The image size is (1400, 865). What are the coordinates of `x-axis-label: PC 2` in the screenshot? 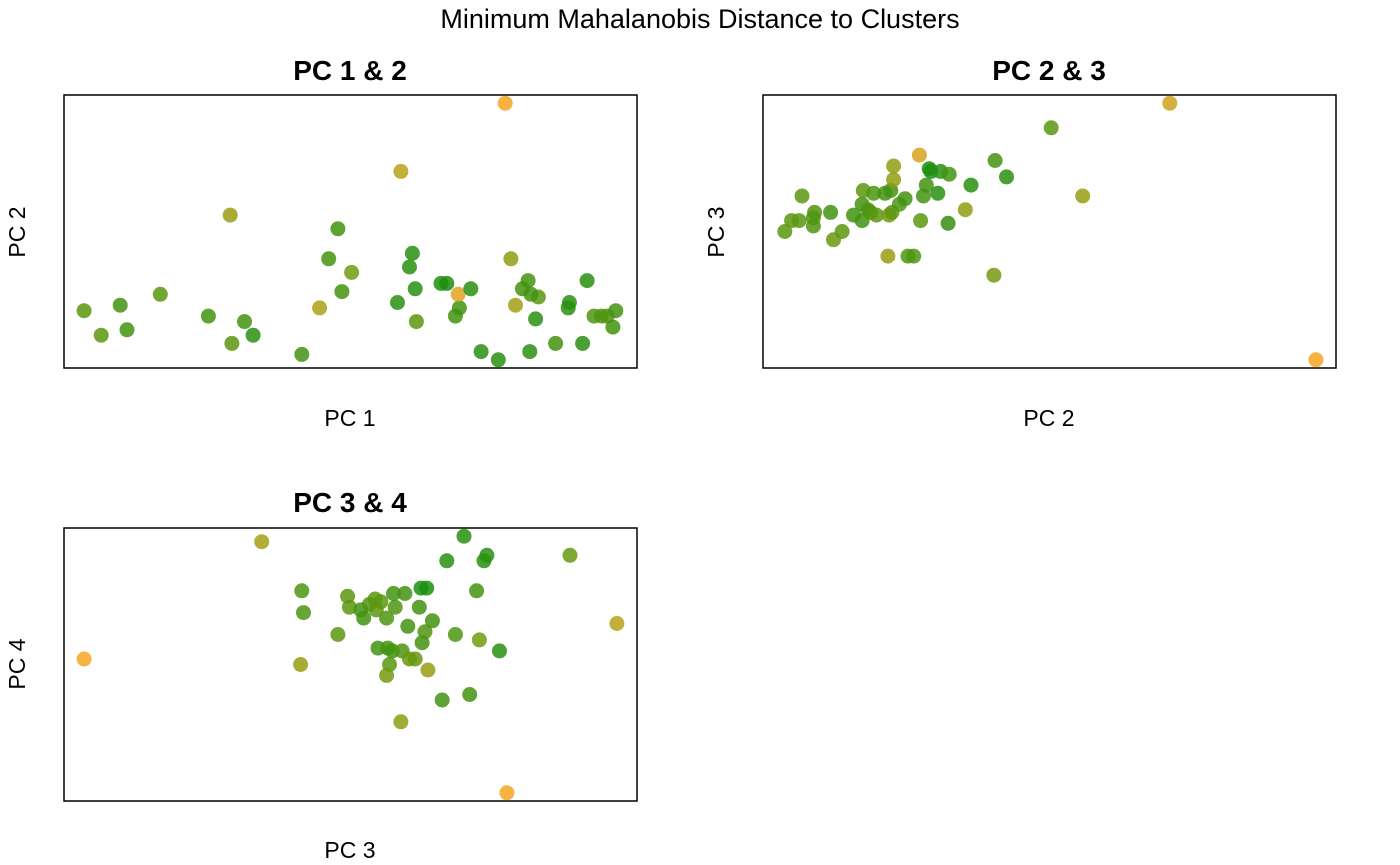 It's located at (1048, 418).